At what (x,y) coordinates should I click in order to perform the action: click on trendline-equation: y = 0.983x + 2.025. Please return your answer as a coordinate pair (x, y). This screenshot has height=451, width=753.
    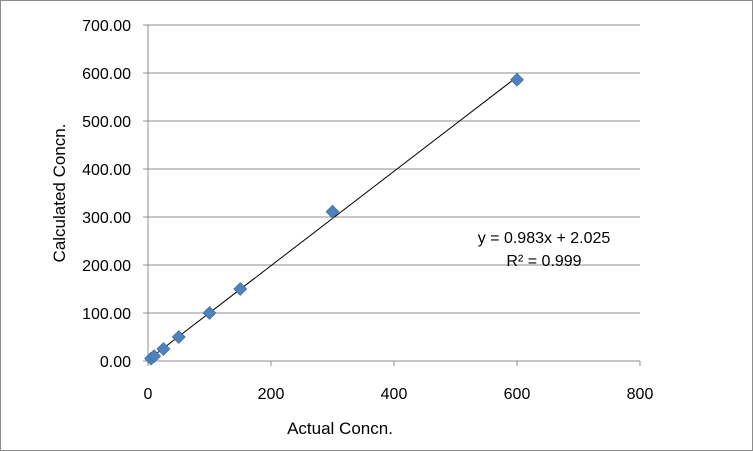
    Looking at the image, I should click on (544, 238).